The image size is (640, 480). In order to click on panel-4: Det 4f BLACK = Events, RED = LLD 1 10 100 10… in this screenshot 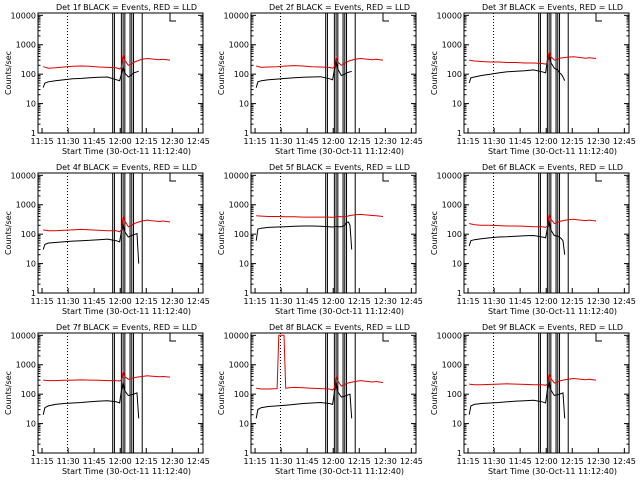, I will do `click(107, 239)`.